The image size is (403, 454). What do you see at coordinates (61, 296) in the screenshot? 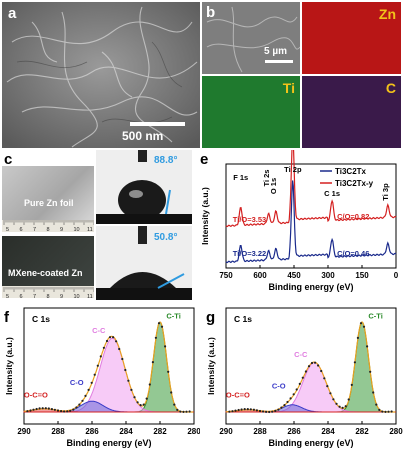
I see `ruler-number: 9` at bounding box center [61, 296].